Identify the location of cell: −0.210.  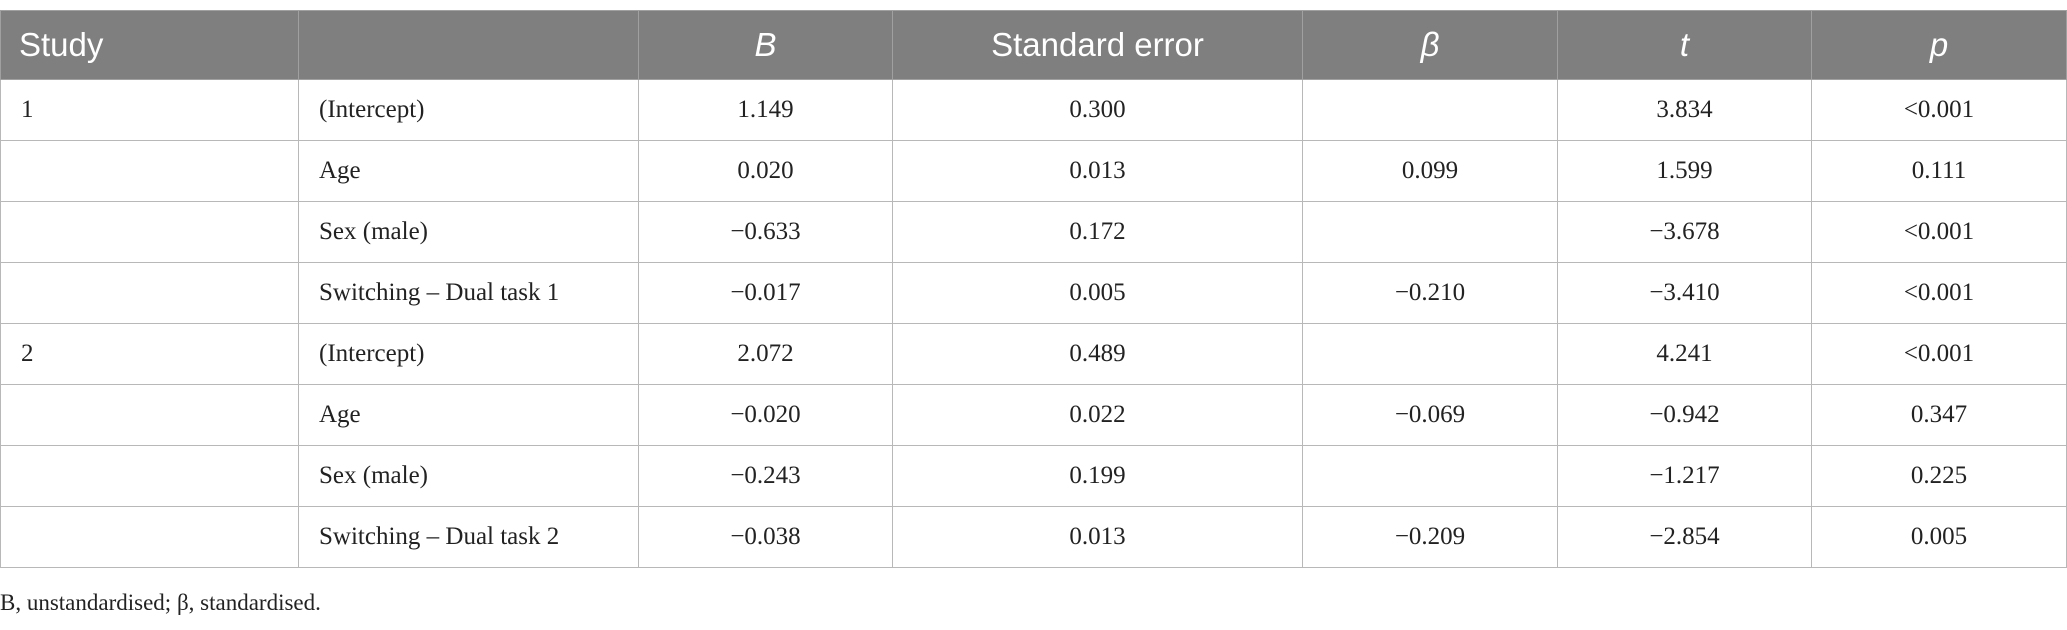
(1430, 293).